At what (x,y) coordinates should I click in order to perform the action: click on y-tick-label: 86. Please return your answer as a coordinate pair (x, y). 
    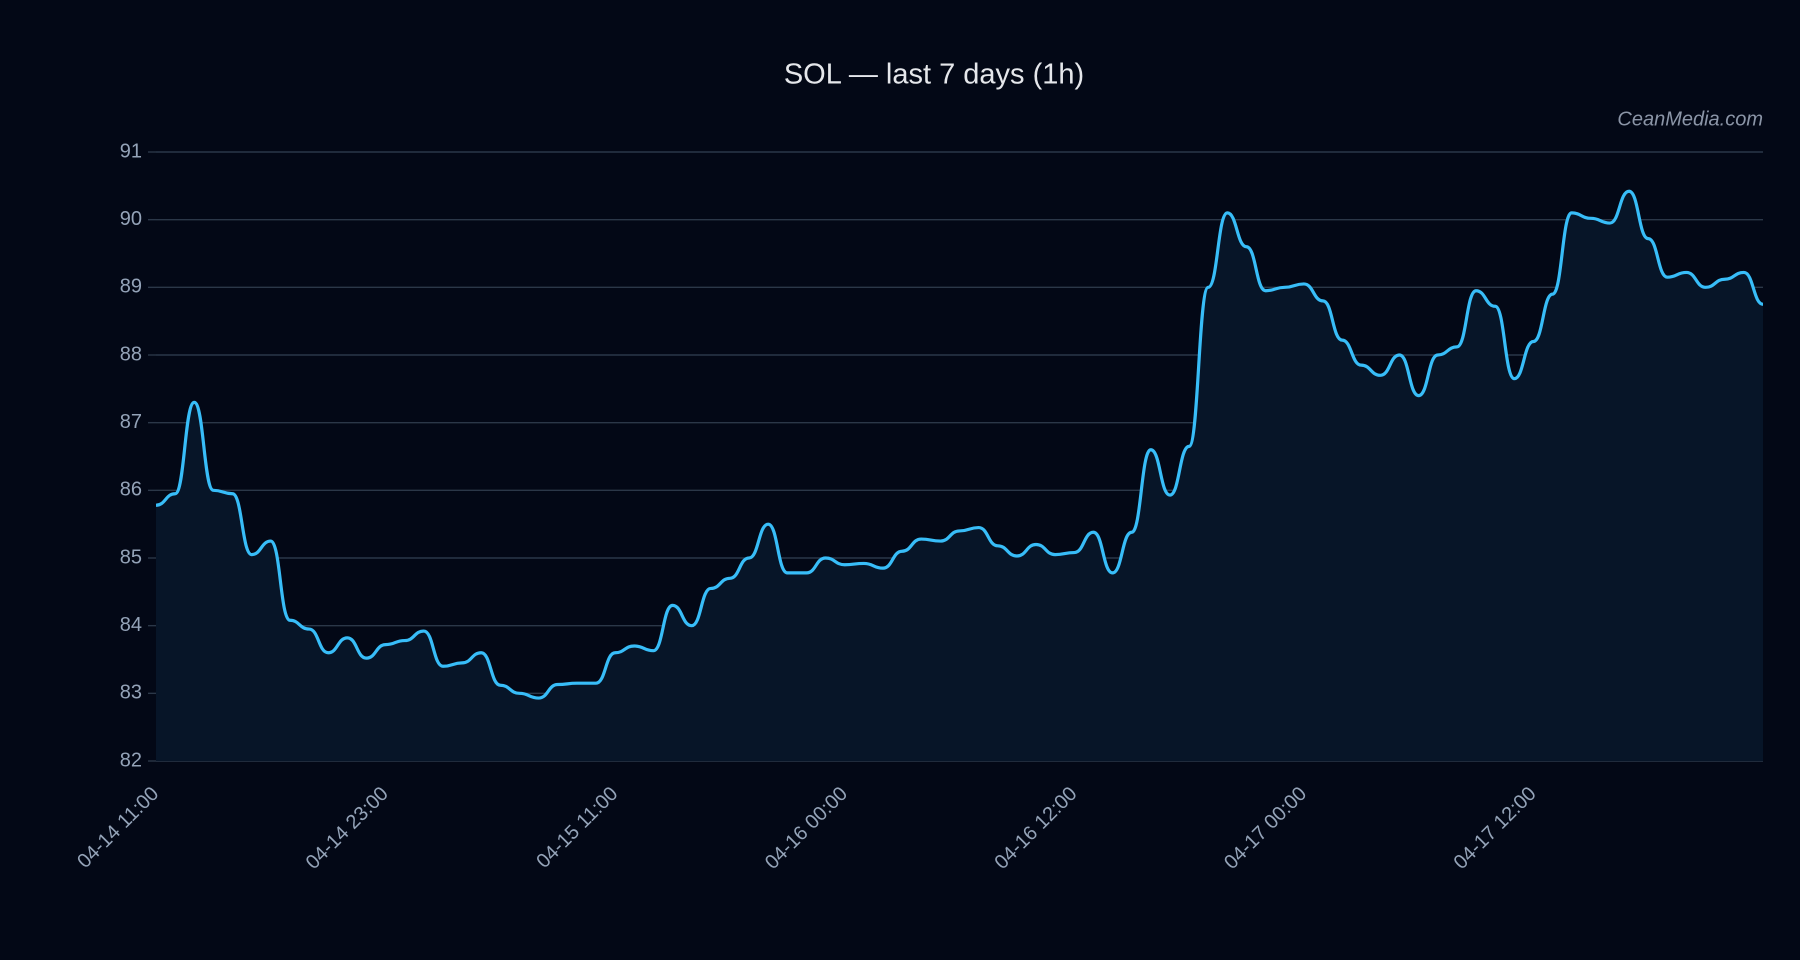
    Looking at the image, I should click on (131, 490).